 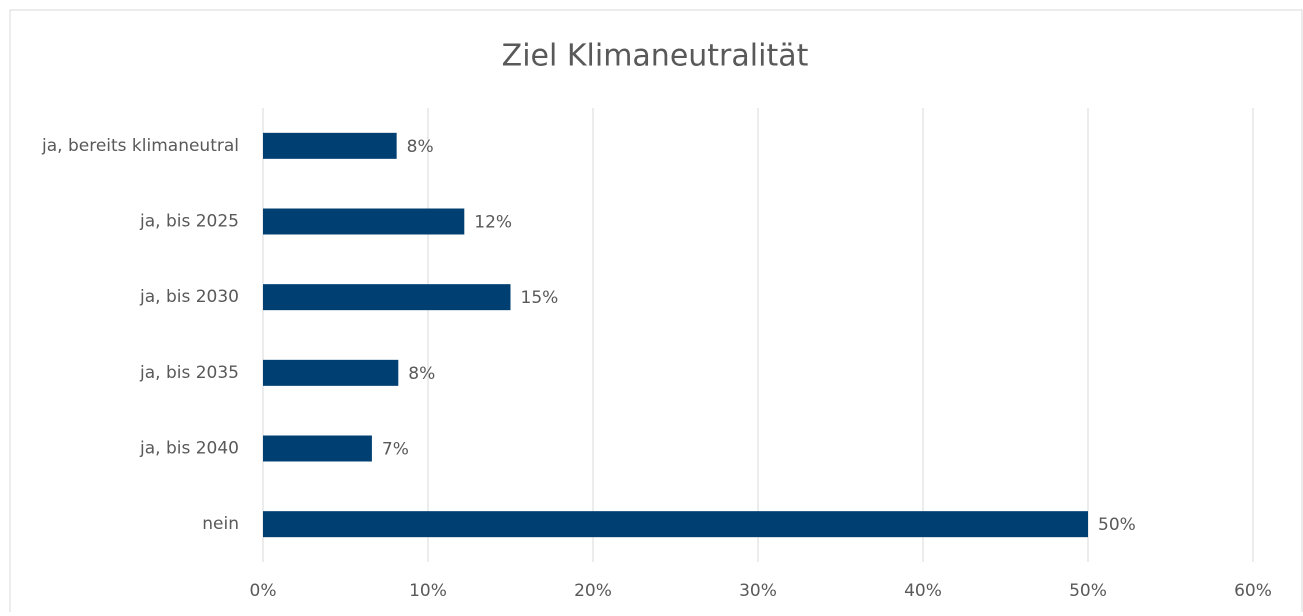 I want to click on y-tick-label: ja, bis 2040, so click(x=189, y=449).